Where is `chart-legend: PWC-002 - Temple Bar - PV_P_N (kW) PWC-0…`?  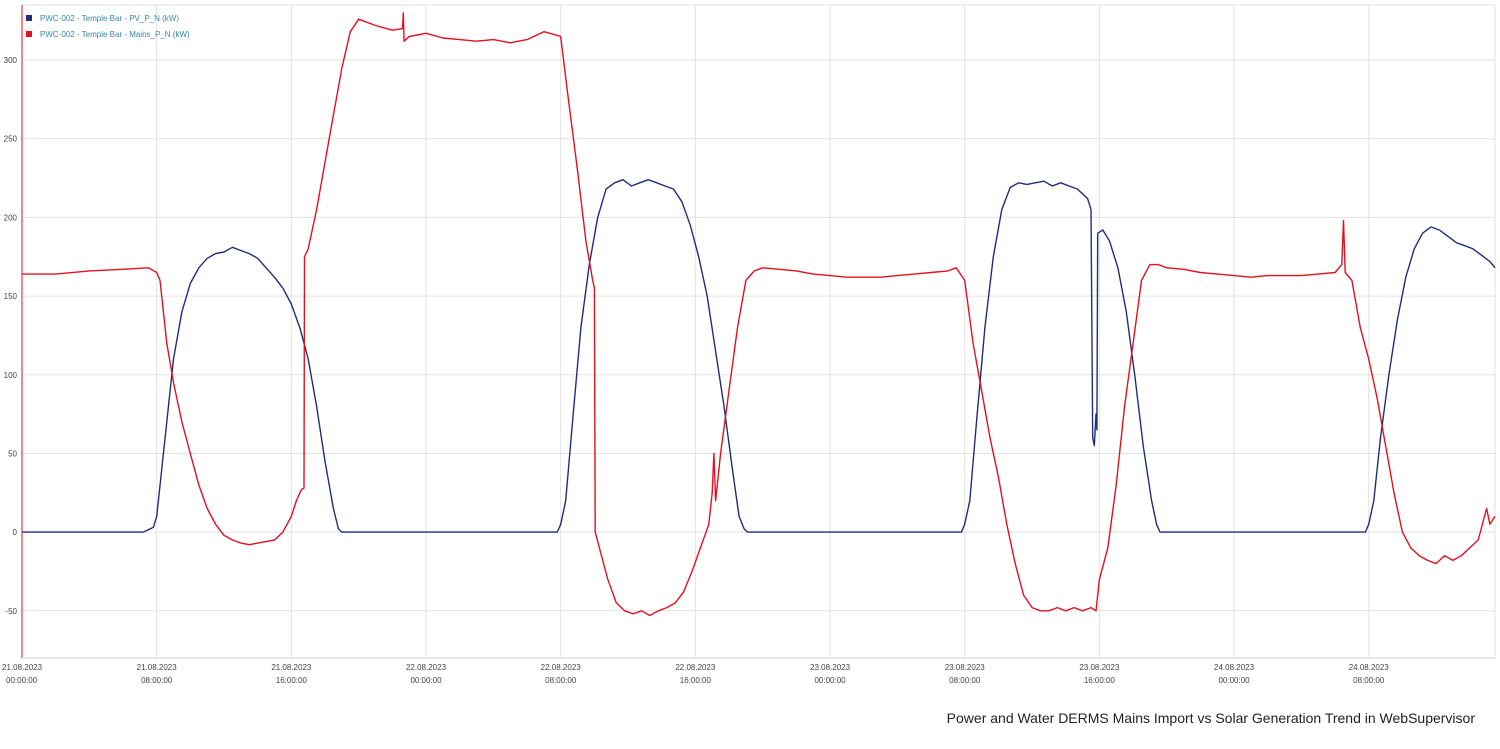
chart-legend: PWC-002 - Temple Bar - PV_P_N (kW) PWC-0… is located at coordinates (108, 26).